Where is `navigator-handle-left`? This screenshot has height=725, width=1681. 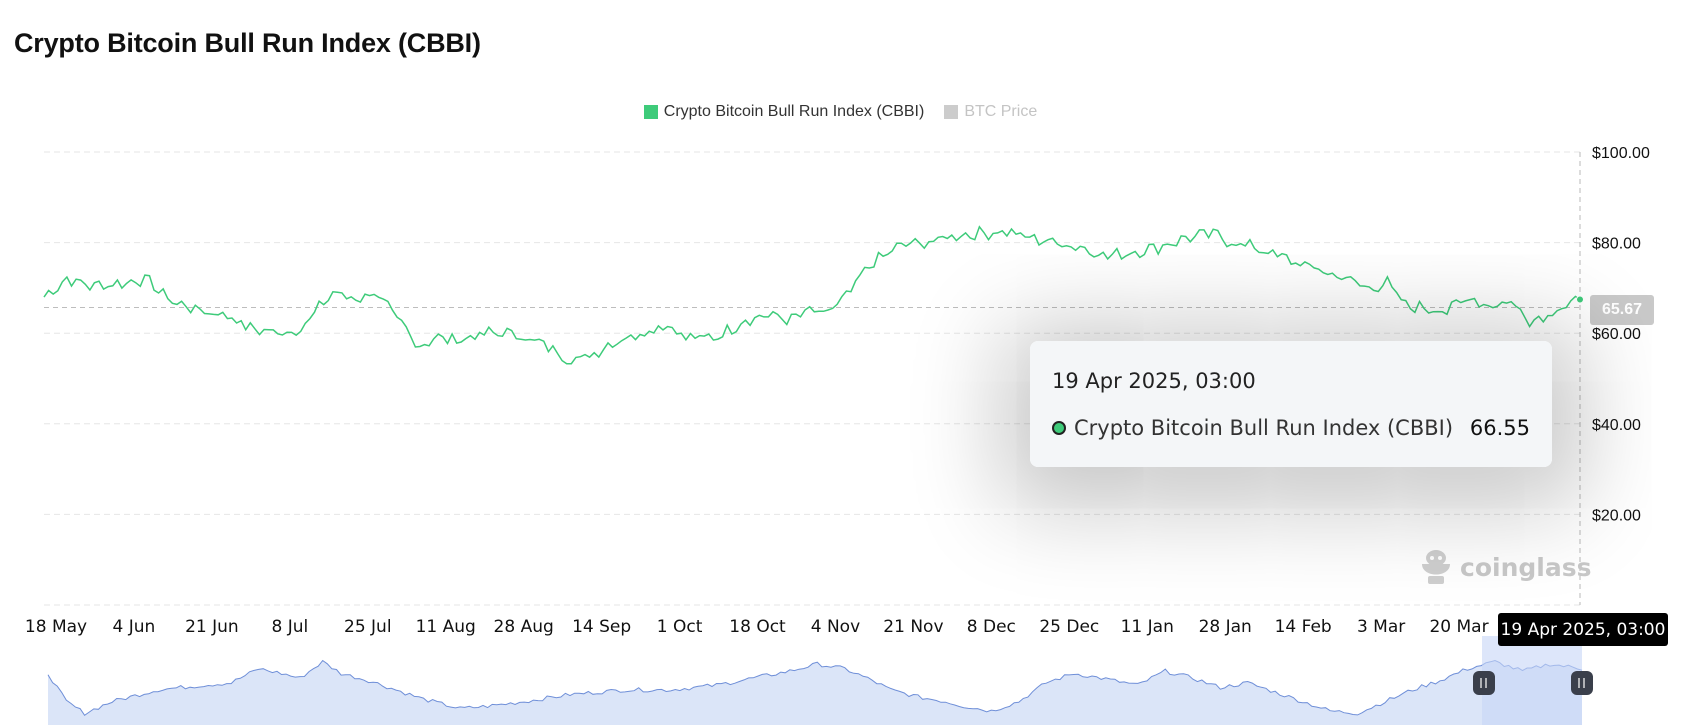 navigator-handle-left is located at coordinates (1484, 683).